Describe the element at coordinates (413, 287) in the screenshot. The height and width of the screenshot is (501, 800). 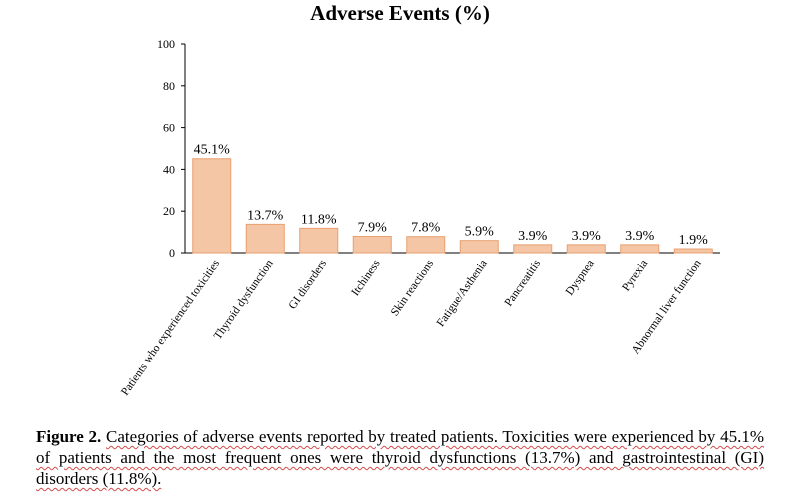
I see `x-tick-label: Skin reactions` at that location.